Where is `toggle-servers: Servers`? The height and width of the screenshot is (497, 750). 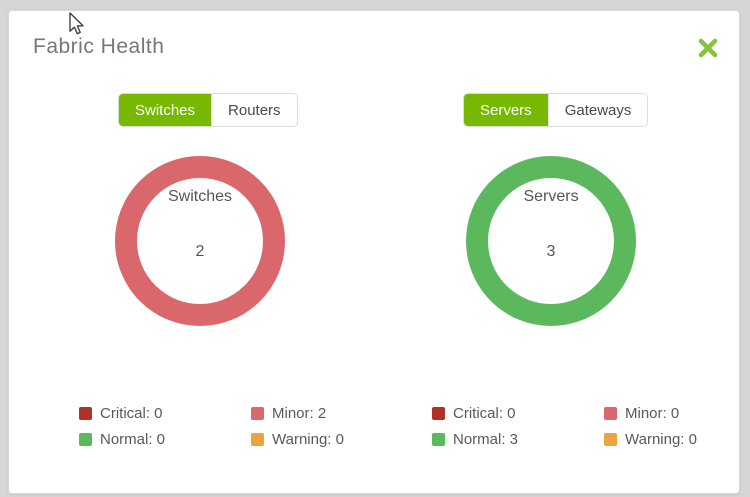
toggle-servers: Servers is located at coordinates (506, 110).